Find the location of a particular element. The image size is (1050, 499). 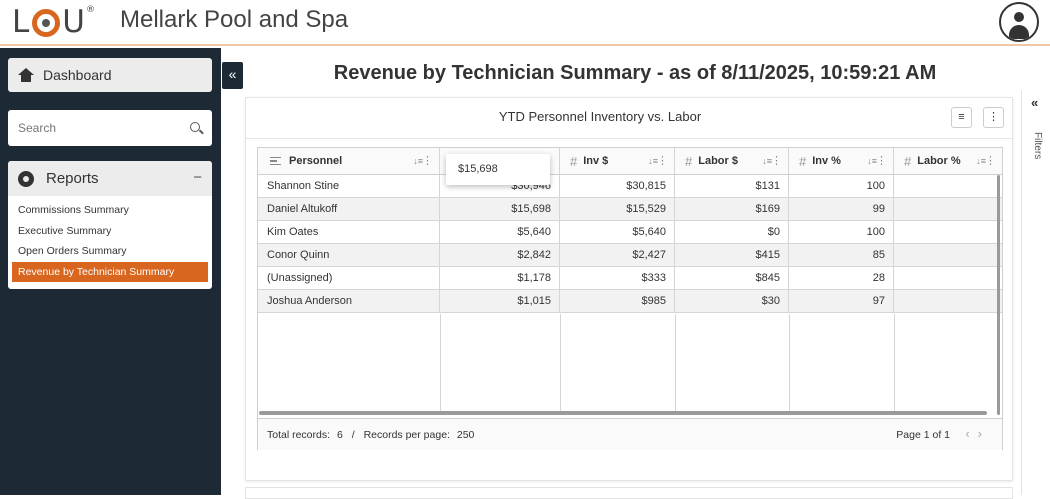

table-row: Conor Quinn $2,842 $2,427 $415 85 is located at coordinates (630, 255).